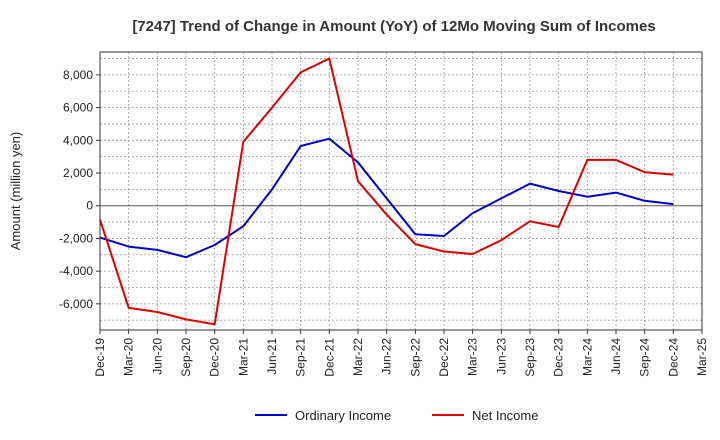  Describe the element at coordinates (702, 357) in the screenshot. I see `x-tick-label: Mar-25` at that location.